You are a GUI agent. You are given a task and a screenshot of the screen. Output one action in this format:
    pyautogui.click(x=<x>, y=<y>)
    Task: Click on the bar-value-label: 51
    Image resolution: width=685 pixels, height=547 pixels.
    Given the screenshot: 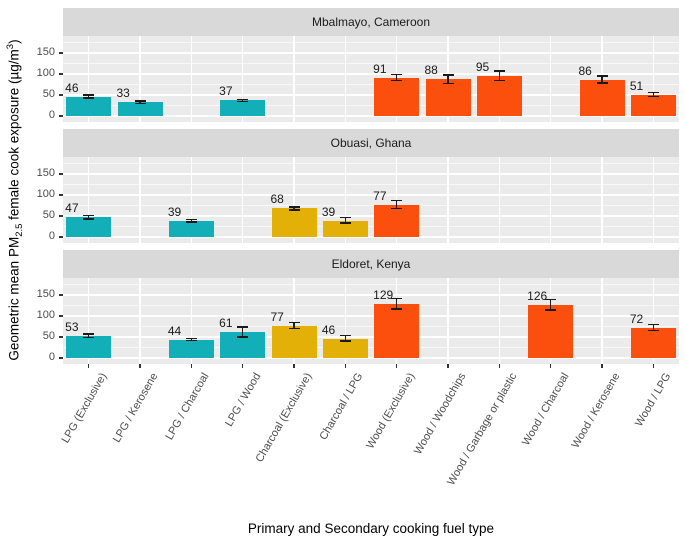 What is the action you would take?
    pyautogui.click(x=636, y=85)
    